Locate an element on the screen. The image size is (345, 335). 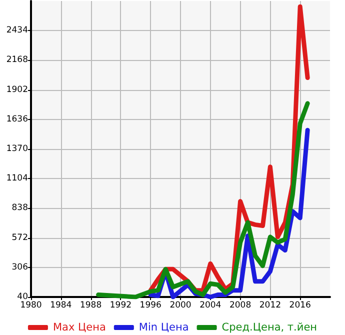
y-tick-label: 1636 is located at coordinates (17, 119).